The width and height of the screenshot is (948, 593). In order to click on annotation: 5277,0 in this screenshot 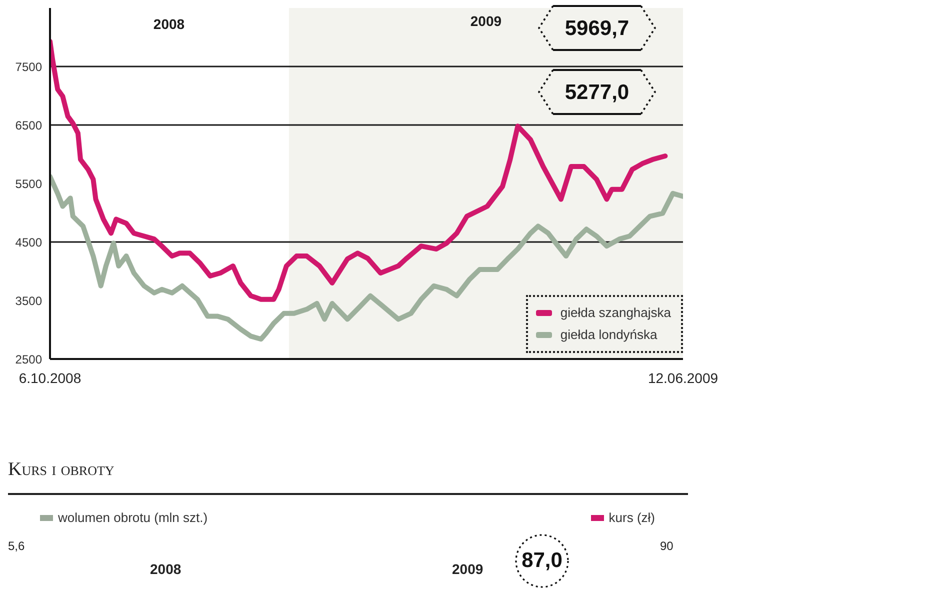, I will do `click(597, 92)`.